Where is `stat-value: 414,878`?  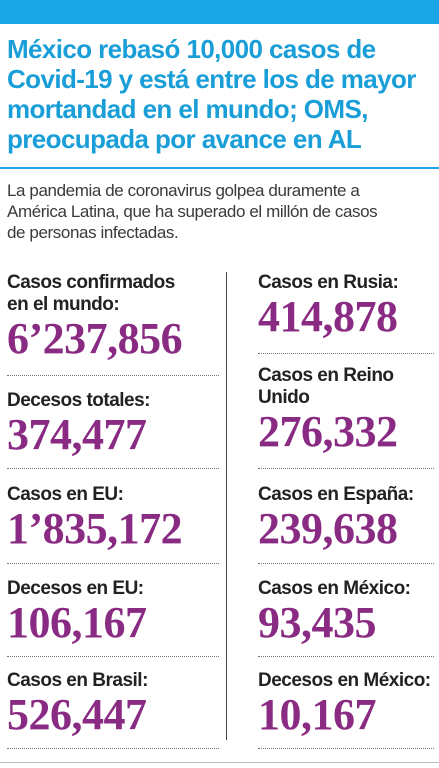 stat-value: 414,878 is located at coordinates (328, 316).